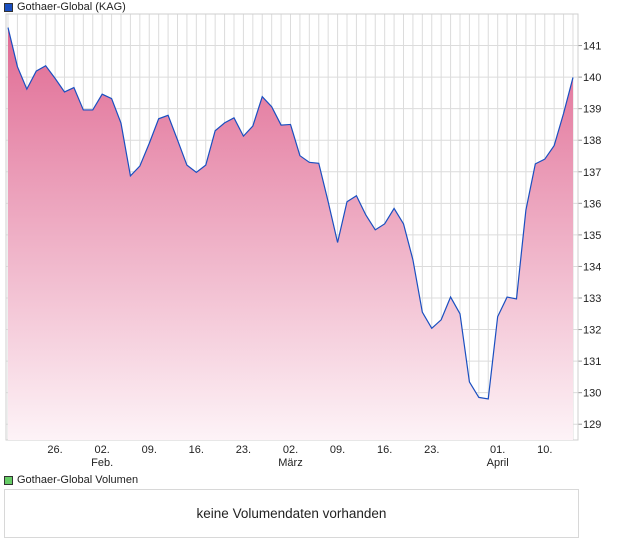  What do you see at coordinates (78, 480) in the screenshot?
I see `legend-volume-label: Gothaer-Global Volumen` at bounding box center [78, 480].